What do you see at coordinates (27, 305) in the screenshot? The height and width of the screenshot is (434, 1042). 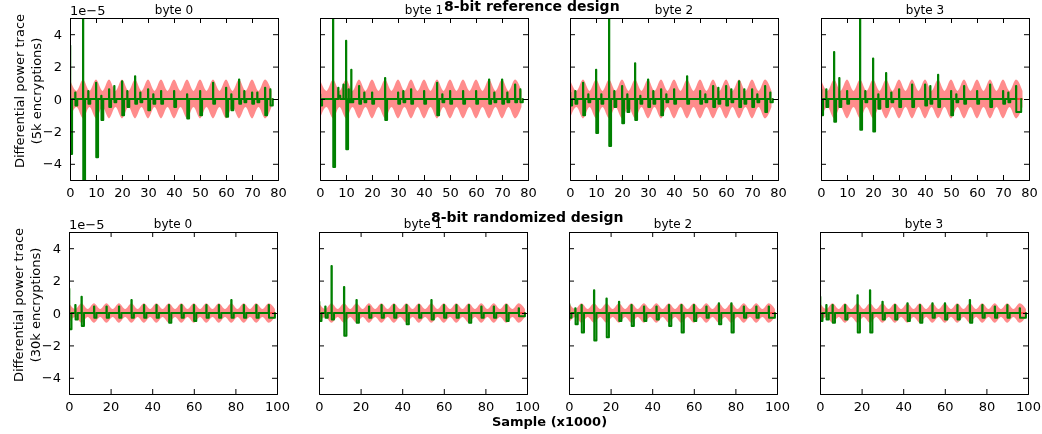 I see `y-axis-title: Differential power trace (30k encryptions)` at bounding box center [27, 305].